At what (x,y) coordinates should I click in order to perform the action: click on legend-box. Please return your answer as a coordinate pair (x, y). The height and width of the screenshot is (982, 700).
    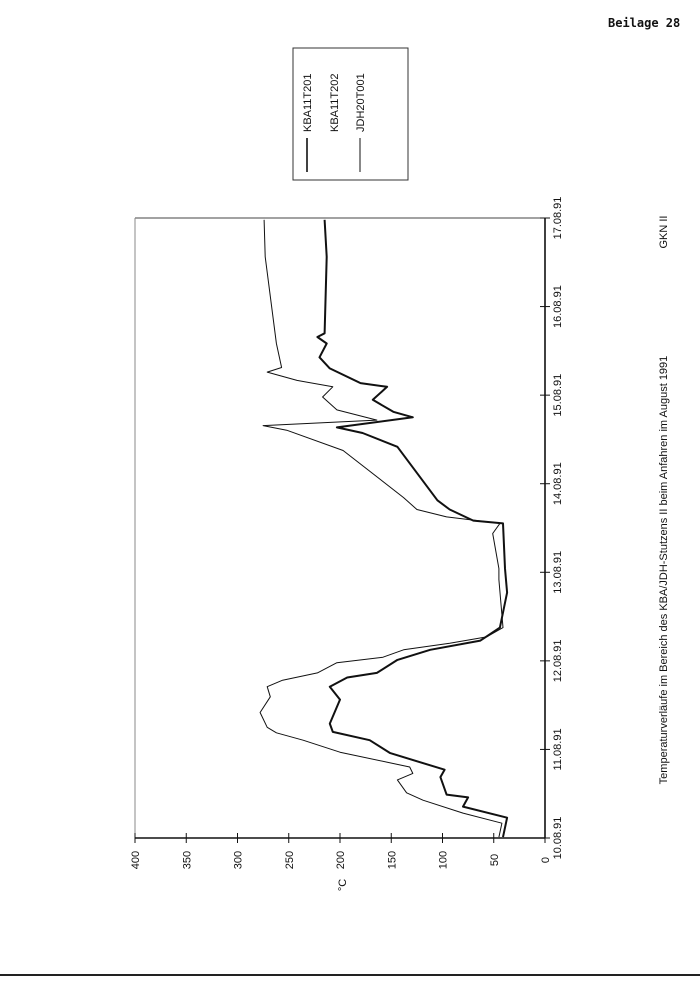
    Looking at the image, I should click on (350, 114).